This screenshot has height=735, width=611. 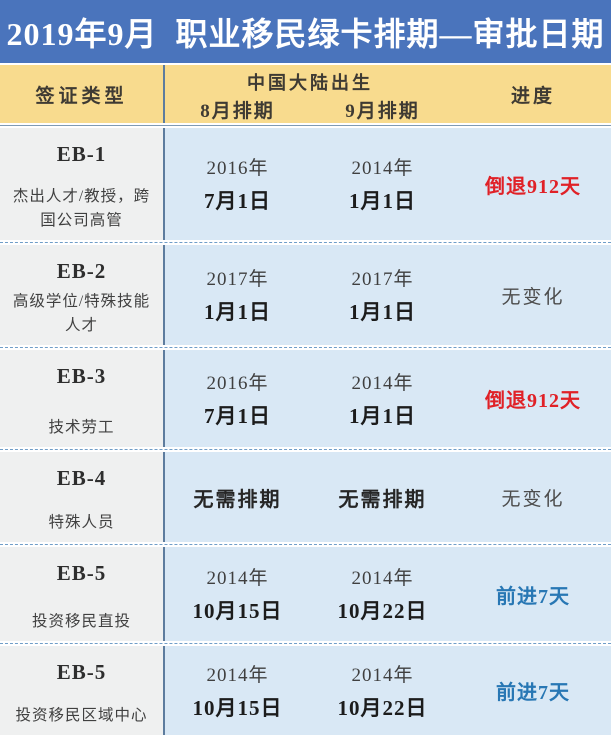 What do you see at coordinates (82, 497) in the screenshot?
I see `category-cell: EB-4 特殊人员` at bounding box center [82, 497].